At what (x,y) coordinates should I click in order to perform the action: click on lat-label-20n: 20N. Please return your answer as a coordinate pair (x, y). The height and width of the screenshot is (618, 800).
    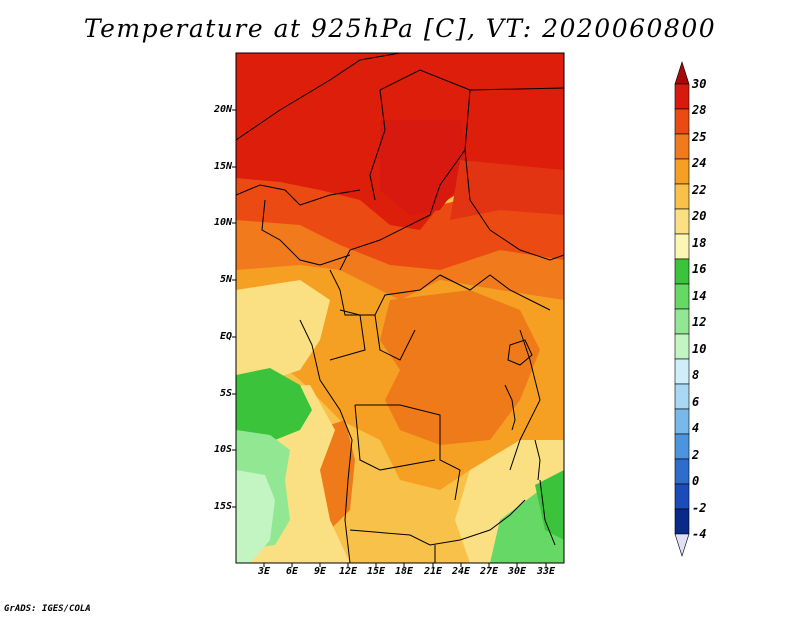
    Looking at the image, I should click on (222, 109).